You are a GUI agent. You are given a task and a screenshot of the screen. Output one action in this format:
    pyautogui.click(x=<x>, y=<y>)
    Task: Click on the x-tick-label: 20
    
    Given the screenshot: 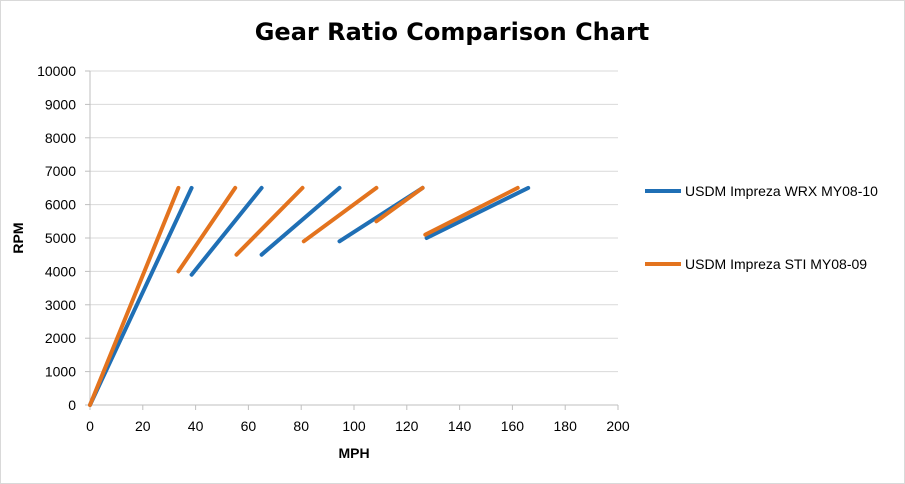 What is the action you would take?
    pyautogui.click(x=143, y=426)
    